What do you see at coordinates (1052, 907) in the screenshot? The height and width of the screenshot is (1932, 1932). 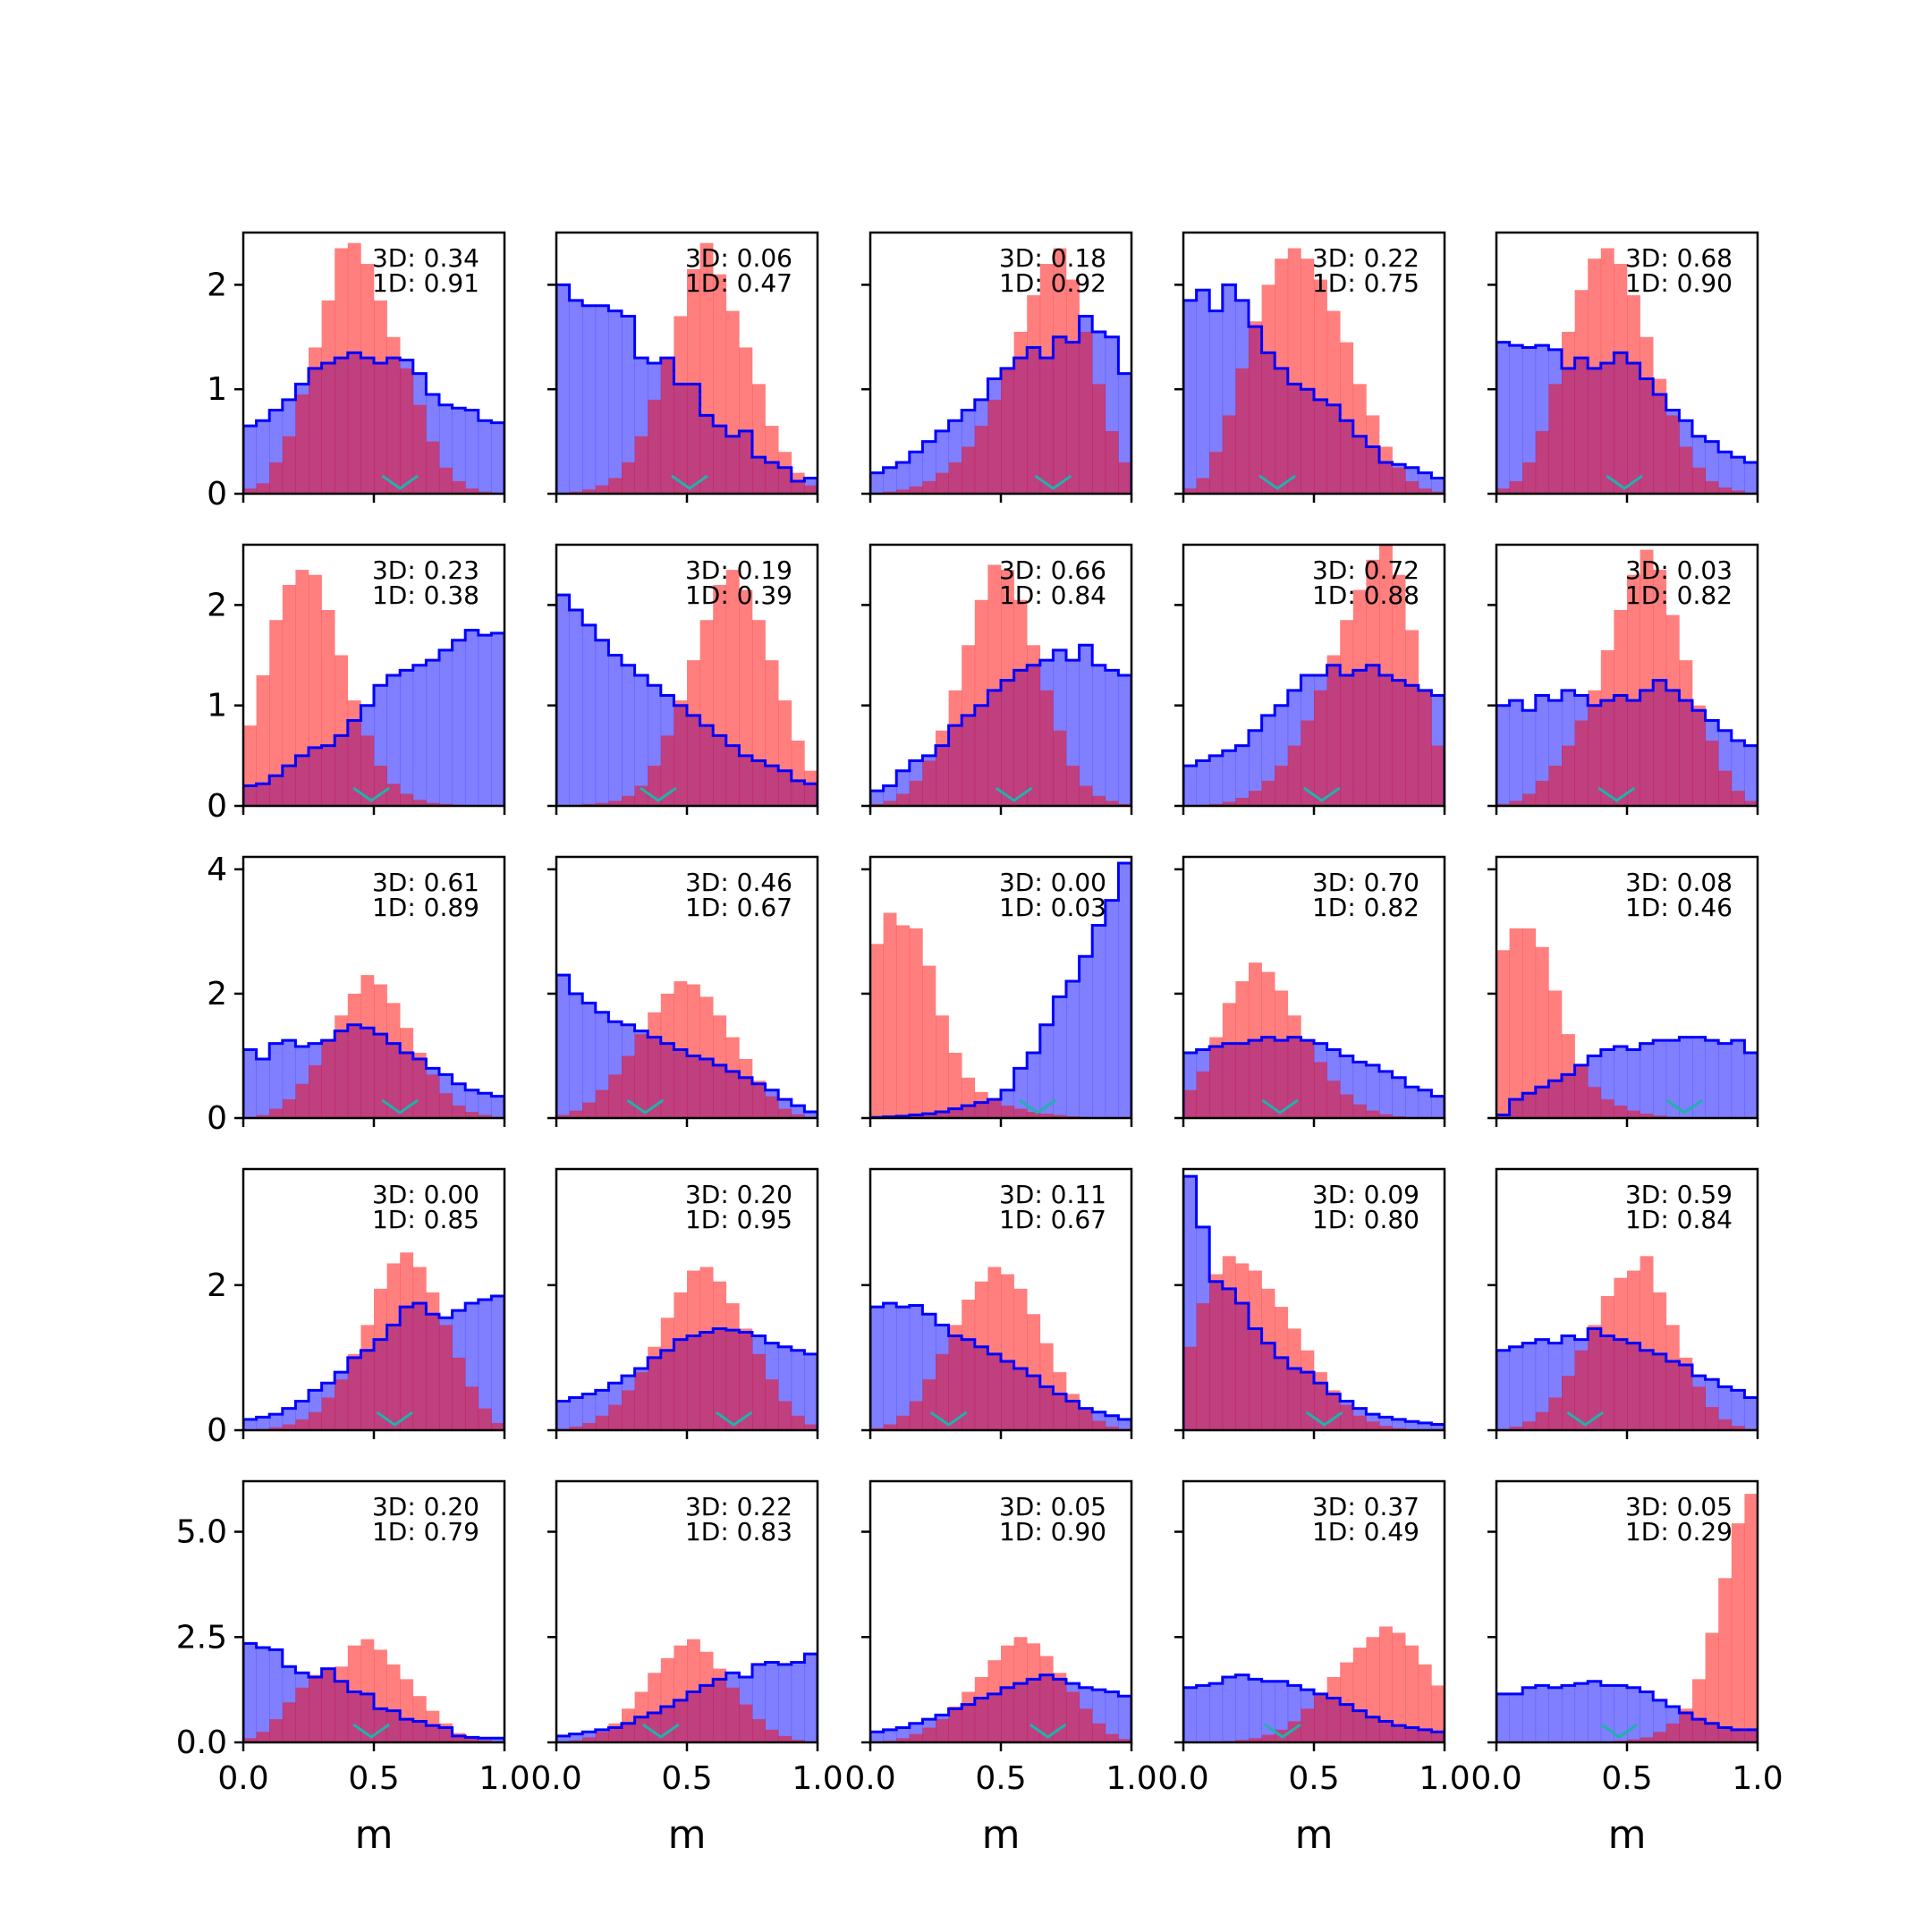 I see `label-1d: 1D: 0.03` at bounding box center [1052, 907].